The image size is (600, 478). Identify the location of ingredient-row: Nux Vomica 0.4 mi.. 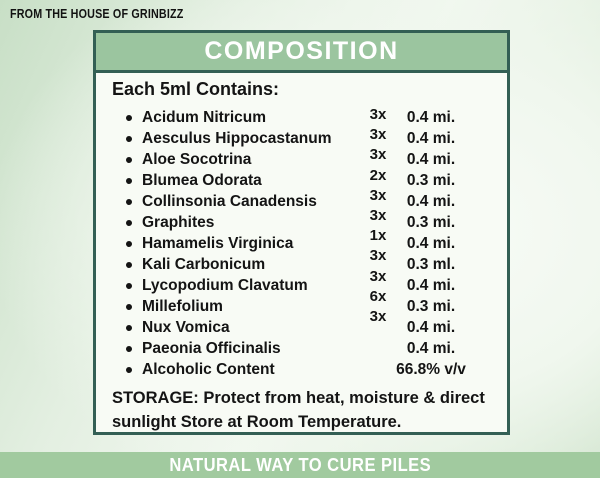
(302, 327).